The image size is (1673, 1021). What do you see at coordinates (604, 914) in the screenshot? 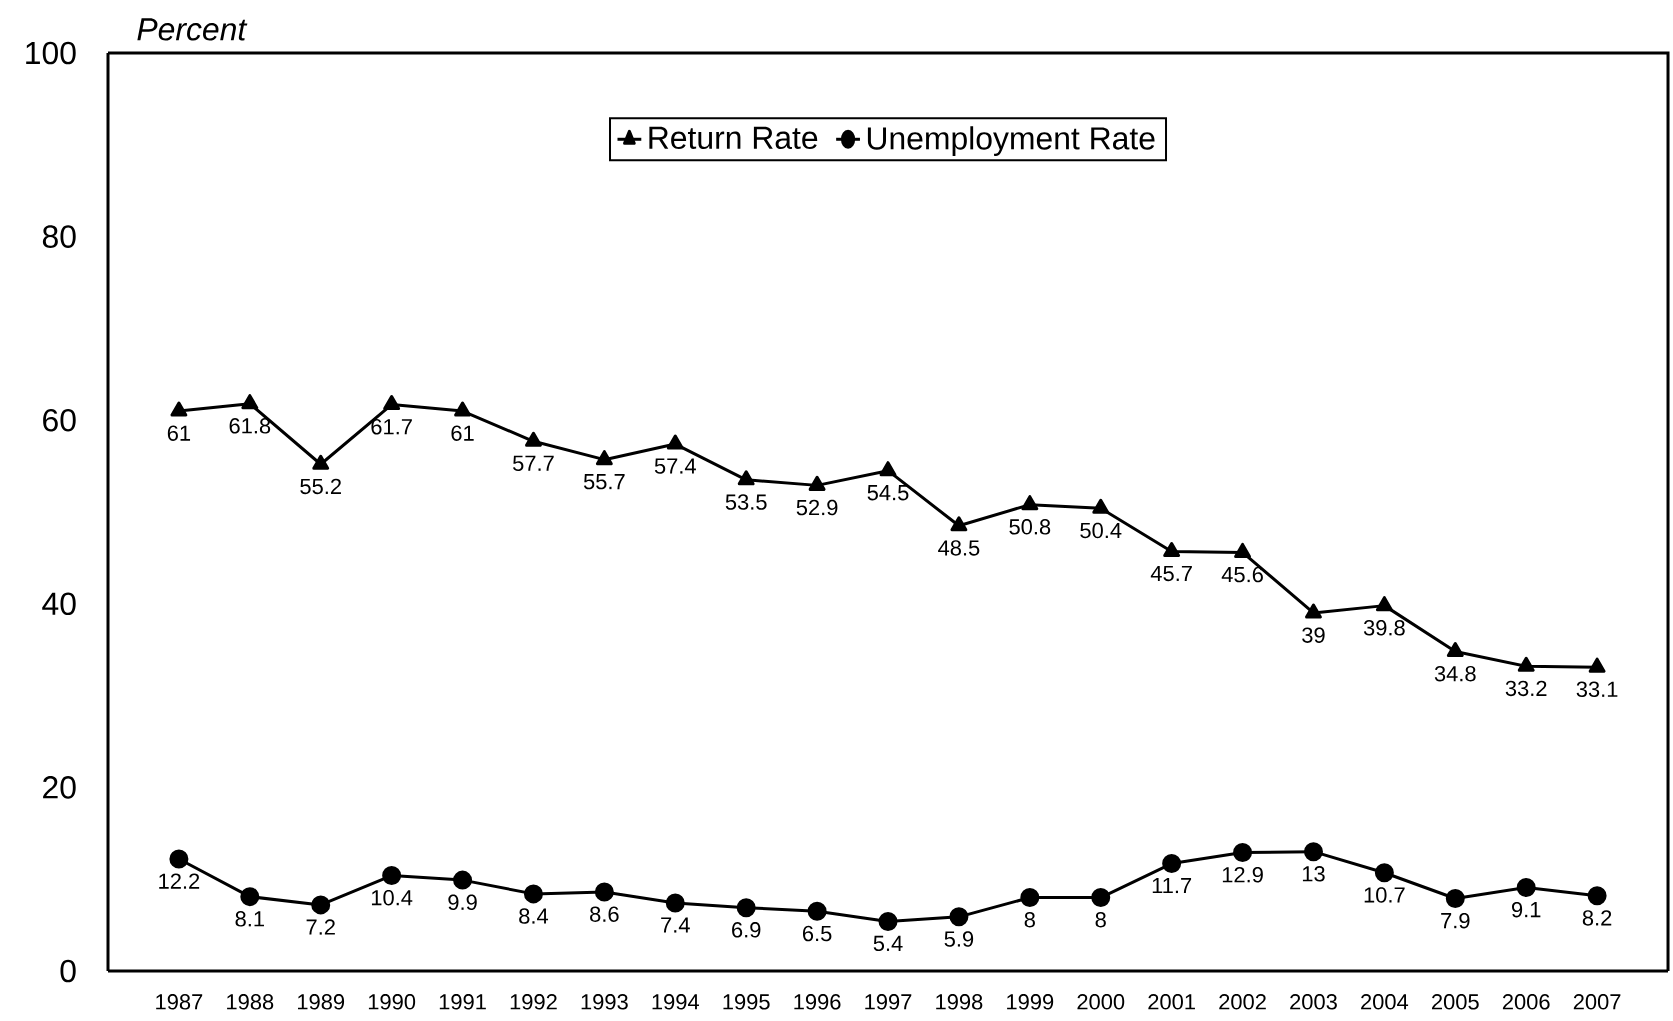
I see `data-label: 8.6` at bounding box center [604, 914].